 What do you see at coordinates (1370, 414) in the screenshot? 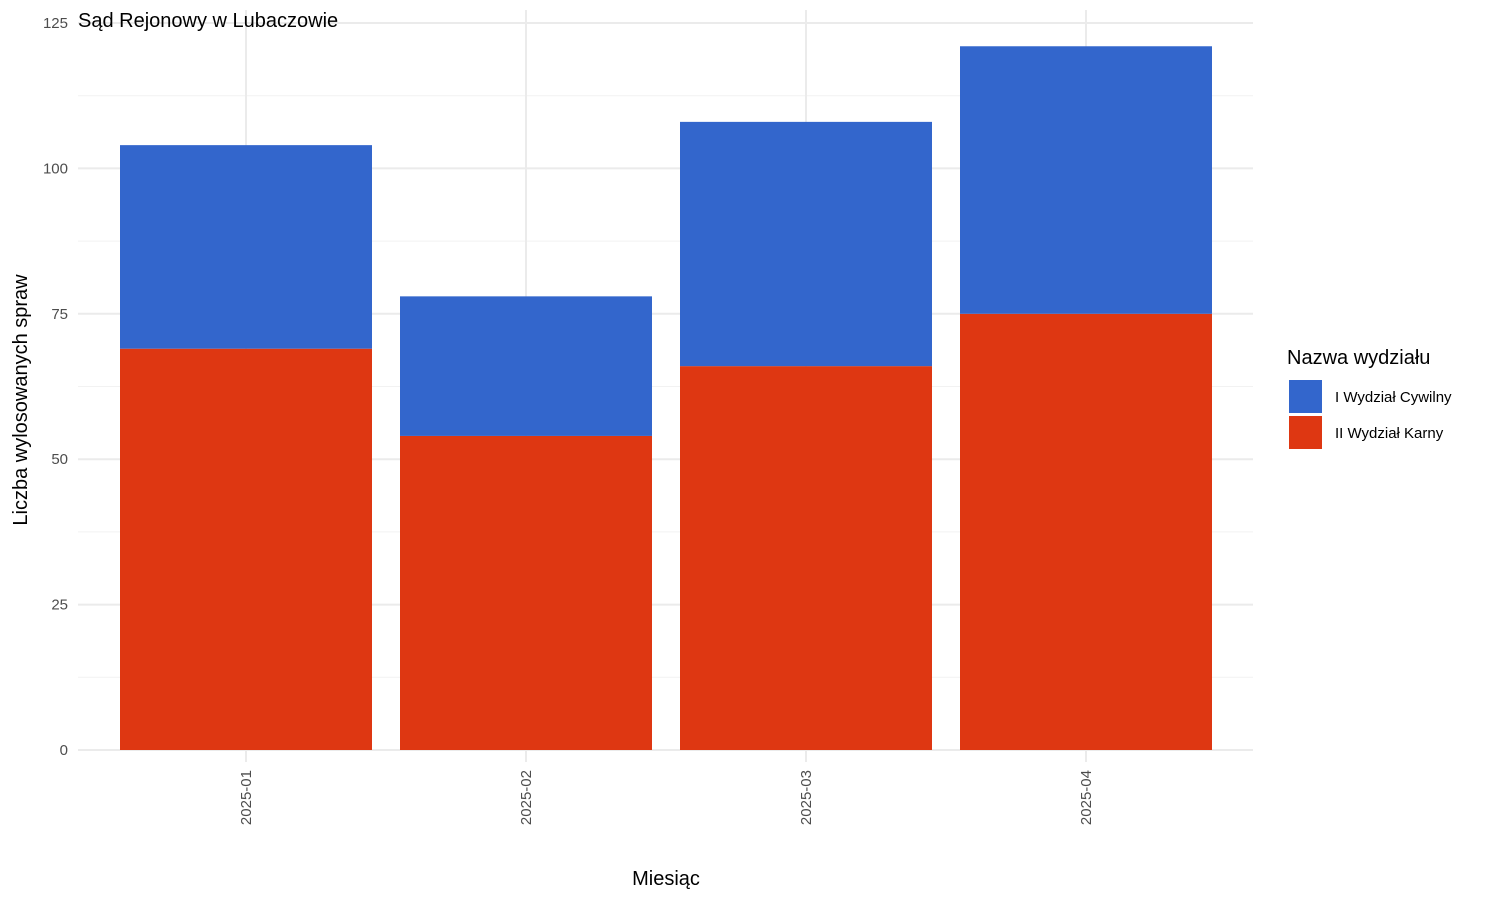
I see `legend-items: I Wydział Cywilny II Wydział Karny` at bounding box center [1370, 414].